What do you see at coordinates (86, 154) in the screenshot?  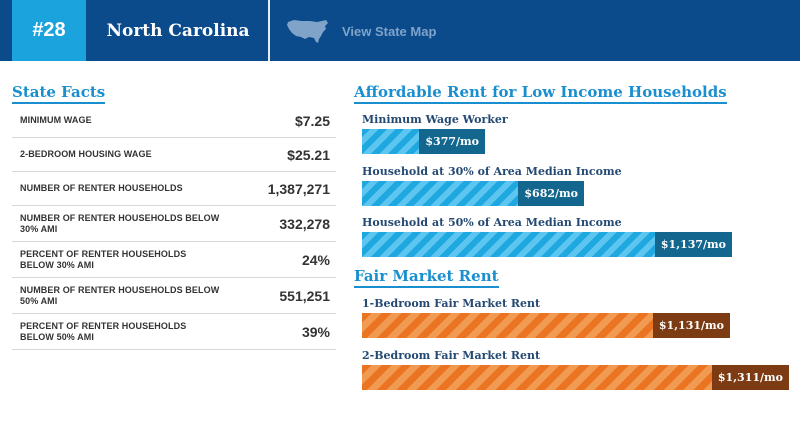 I see `fact-label: 2-BEDROOM HOUSING WAGE` at bounding box center [86, 154].